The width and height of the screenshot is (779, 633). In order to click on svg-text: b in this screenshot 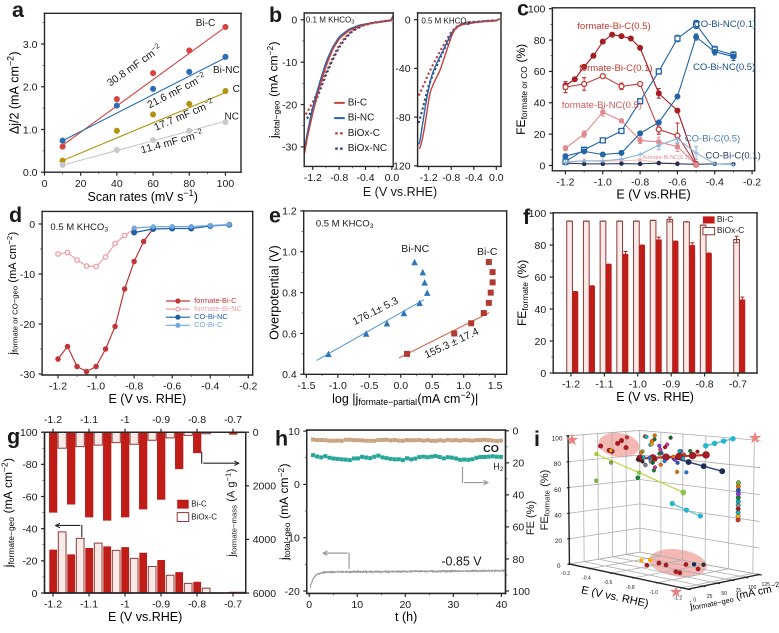, I will do `click(275, 15)`.